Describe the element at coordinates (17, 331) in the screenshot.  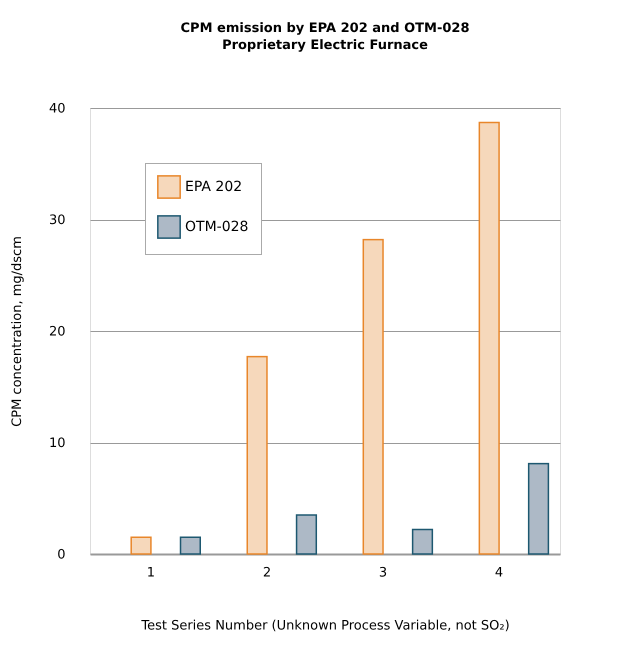
I see `y-axis-title: CPM concentration, mg/dscm` at that location.